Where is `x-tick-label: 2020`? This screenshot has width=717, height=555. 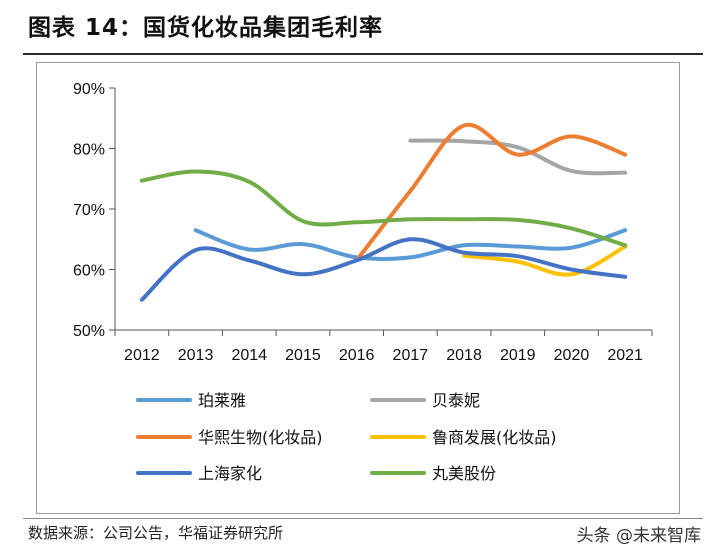 x-tick-label: 2020 is located at coordinates (572, 355).